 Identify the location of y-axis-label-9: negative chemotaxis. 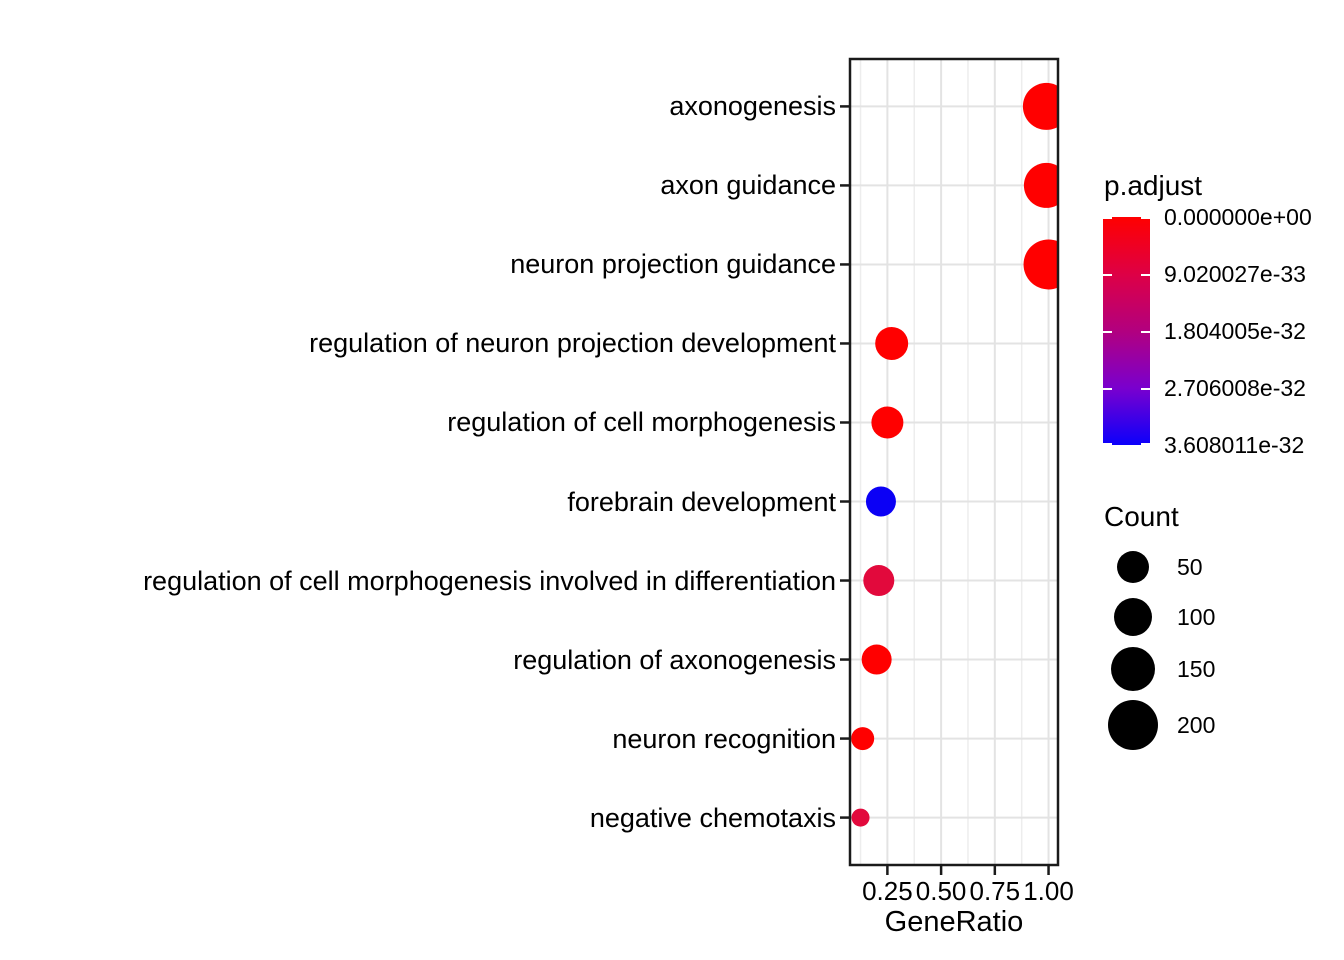
(712, 817).